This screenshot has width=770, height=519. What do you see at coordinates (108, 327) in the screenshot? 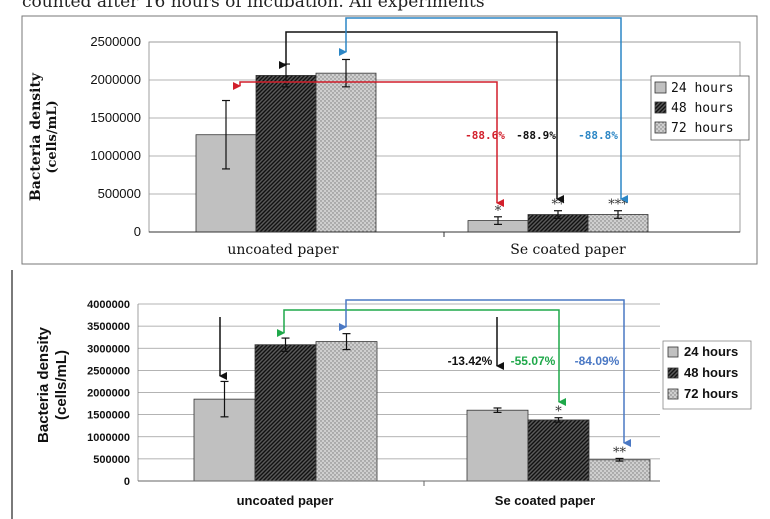
I see `y-tick-label: 3500000` at bounding box center [108, 327].